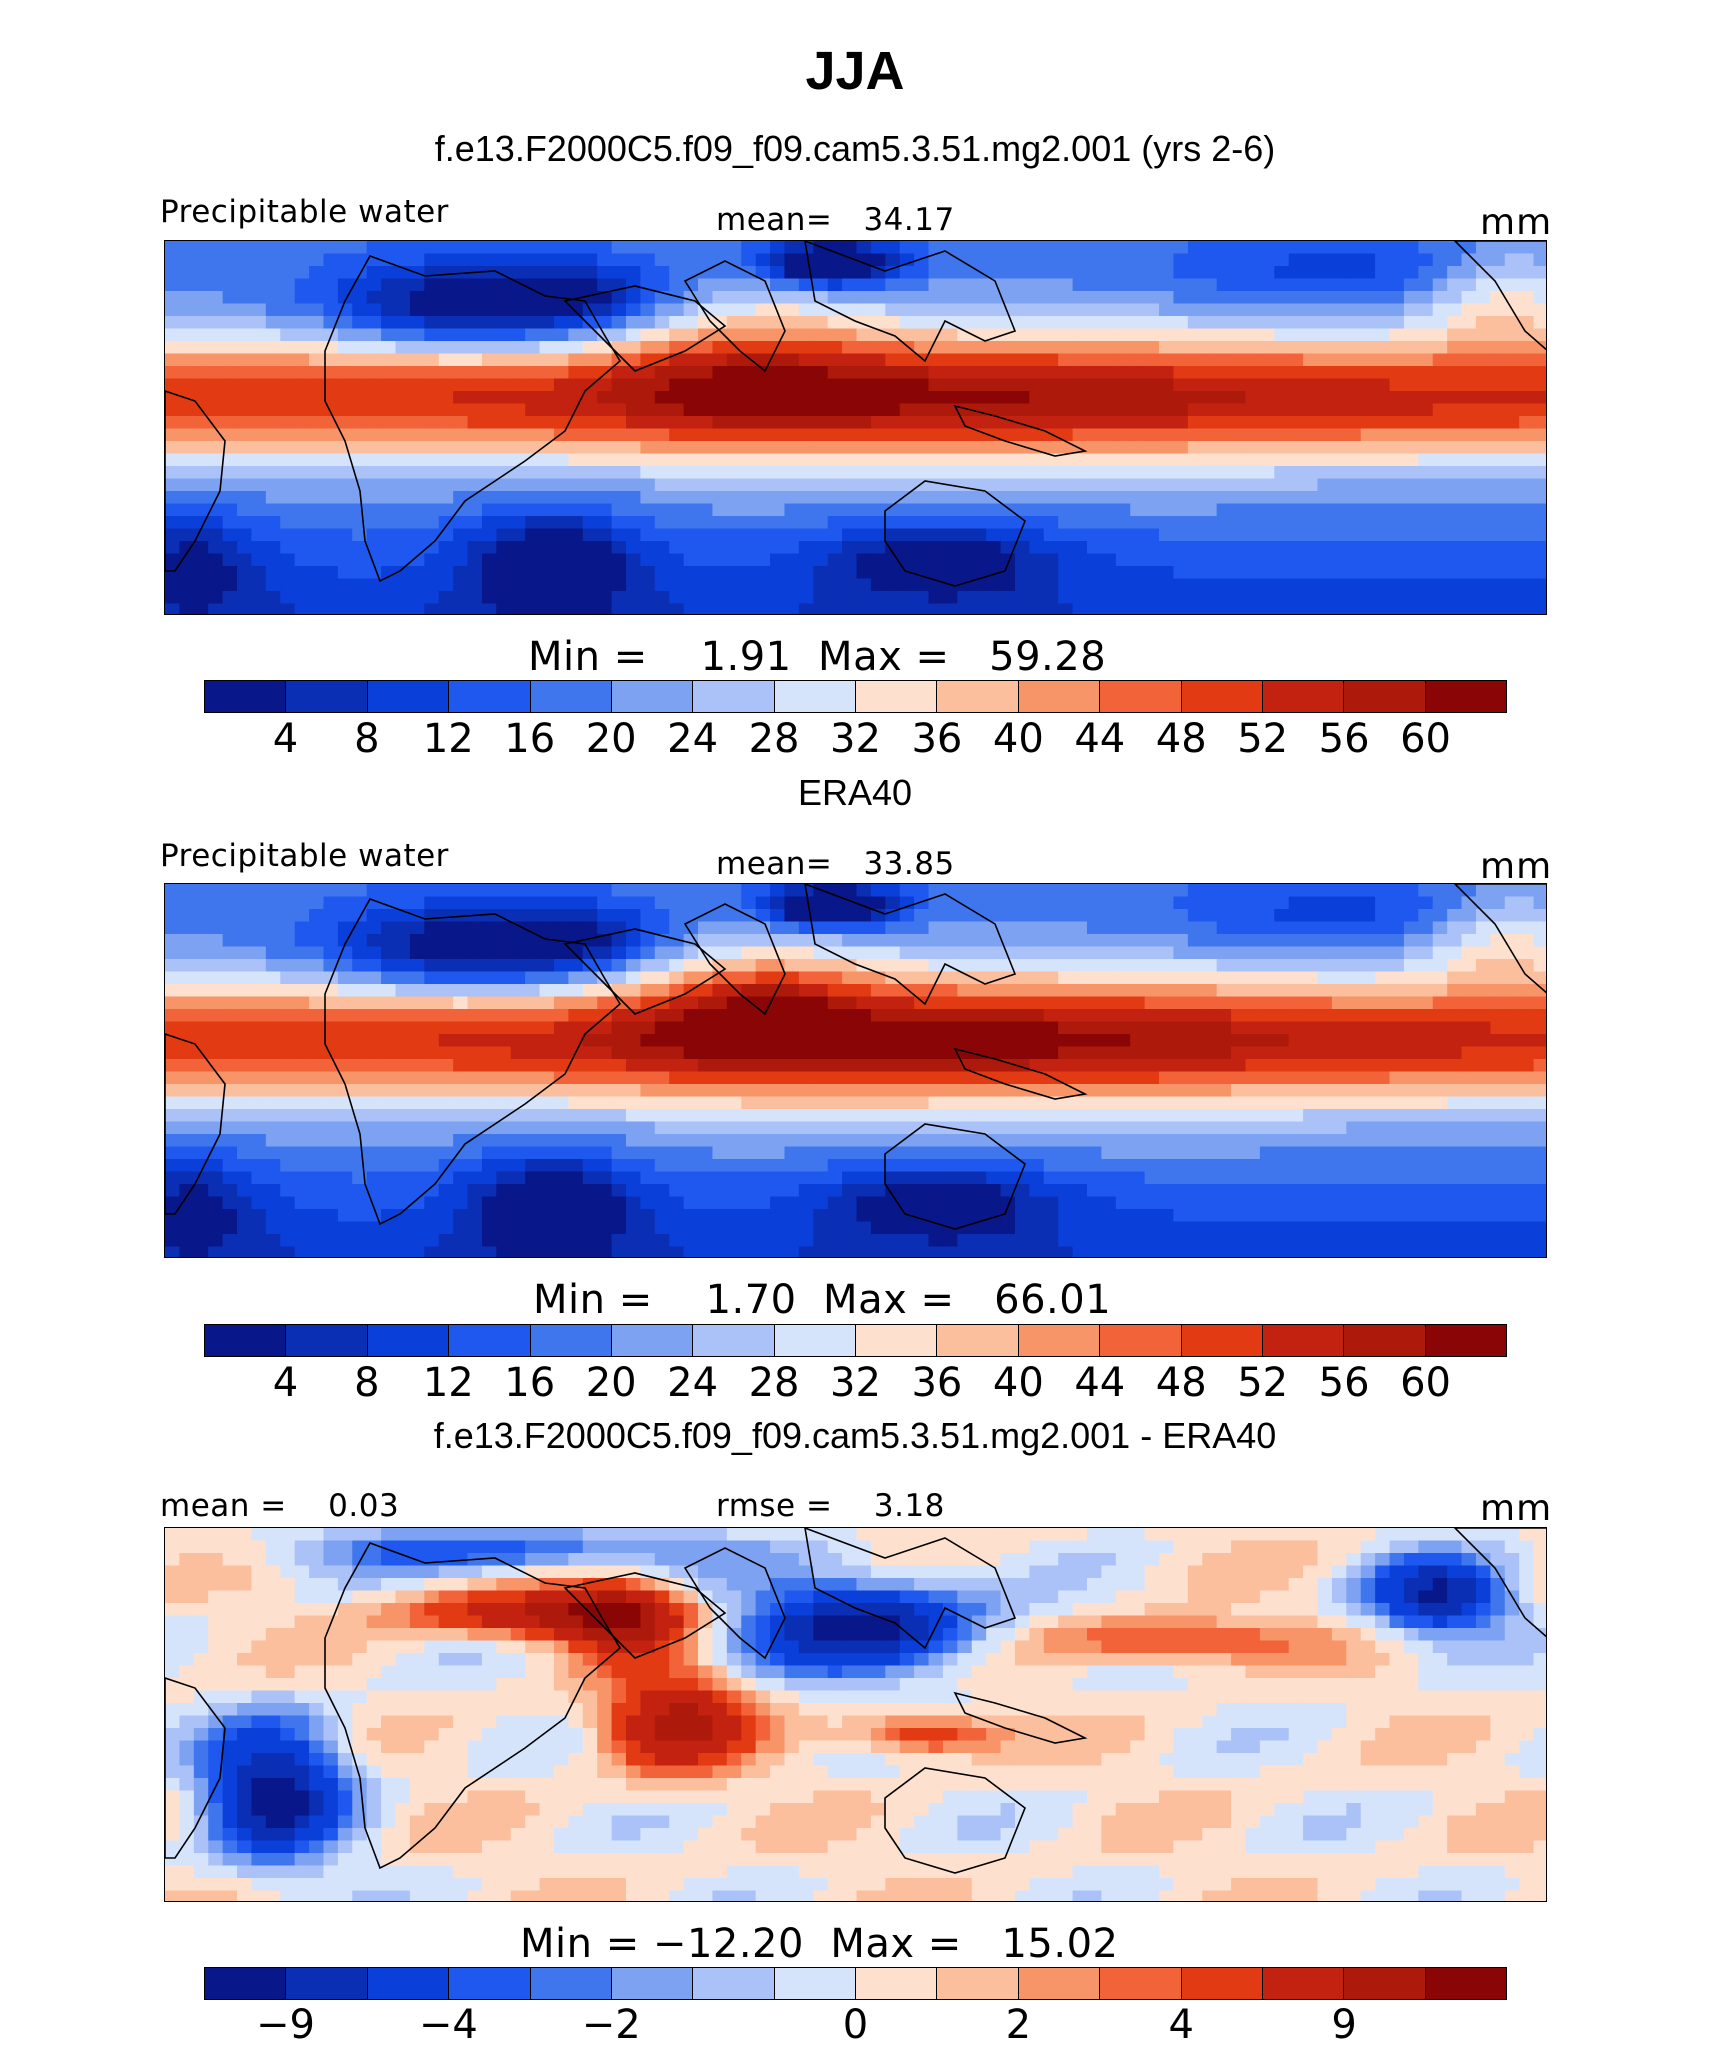 The width and height of the screenshot is (1710, 2048). I want to click on colorbar-tick-label: 9, so click(1344, 2025).